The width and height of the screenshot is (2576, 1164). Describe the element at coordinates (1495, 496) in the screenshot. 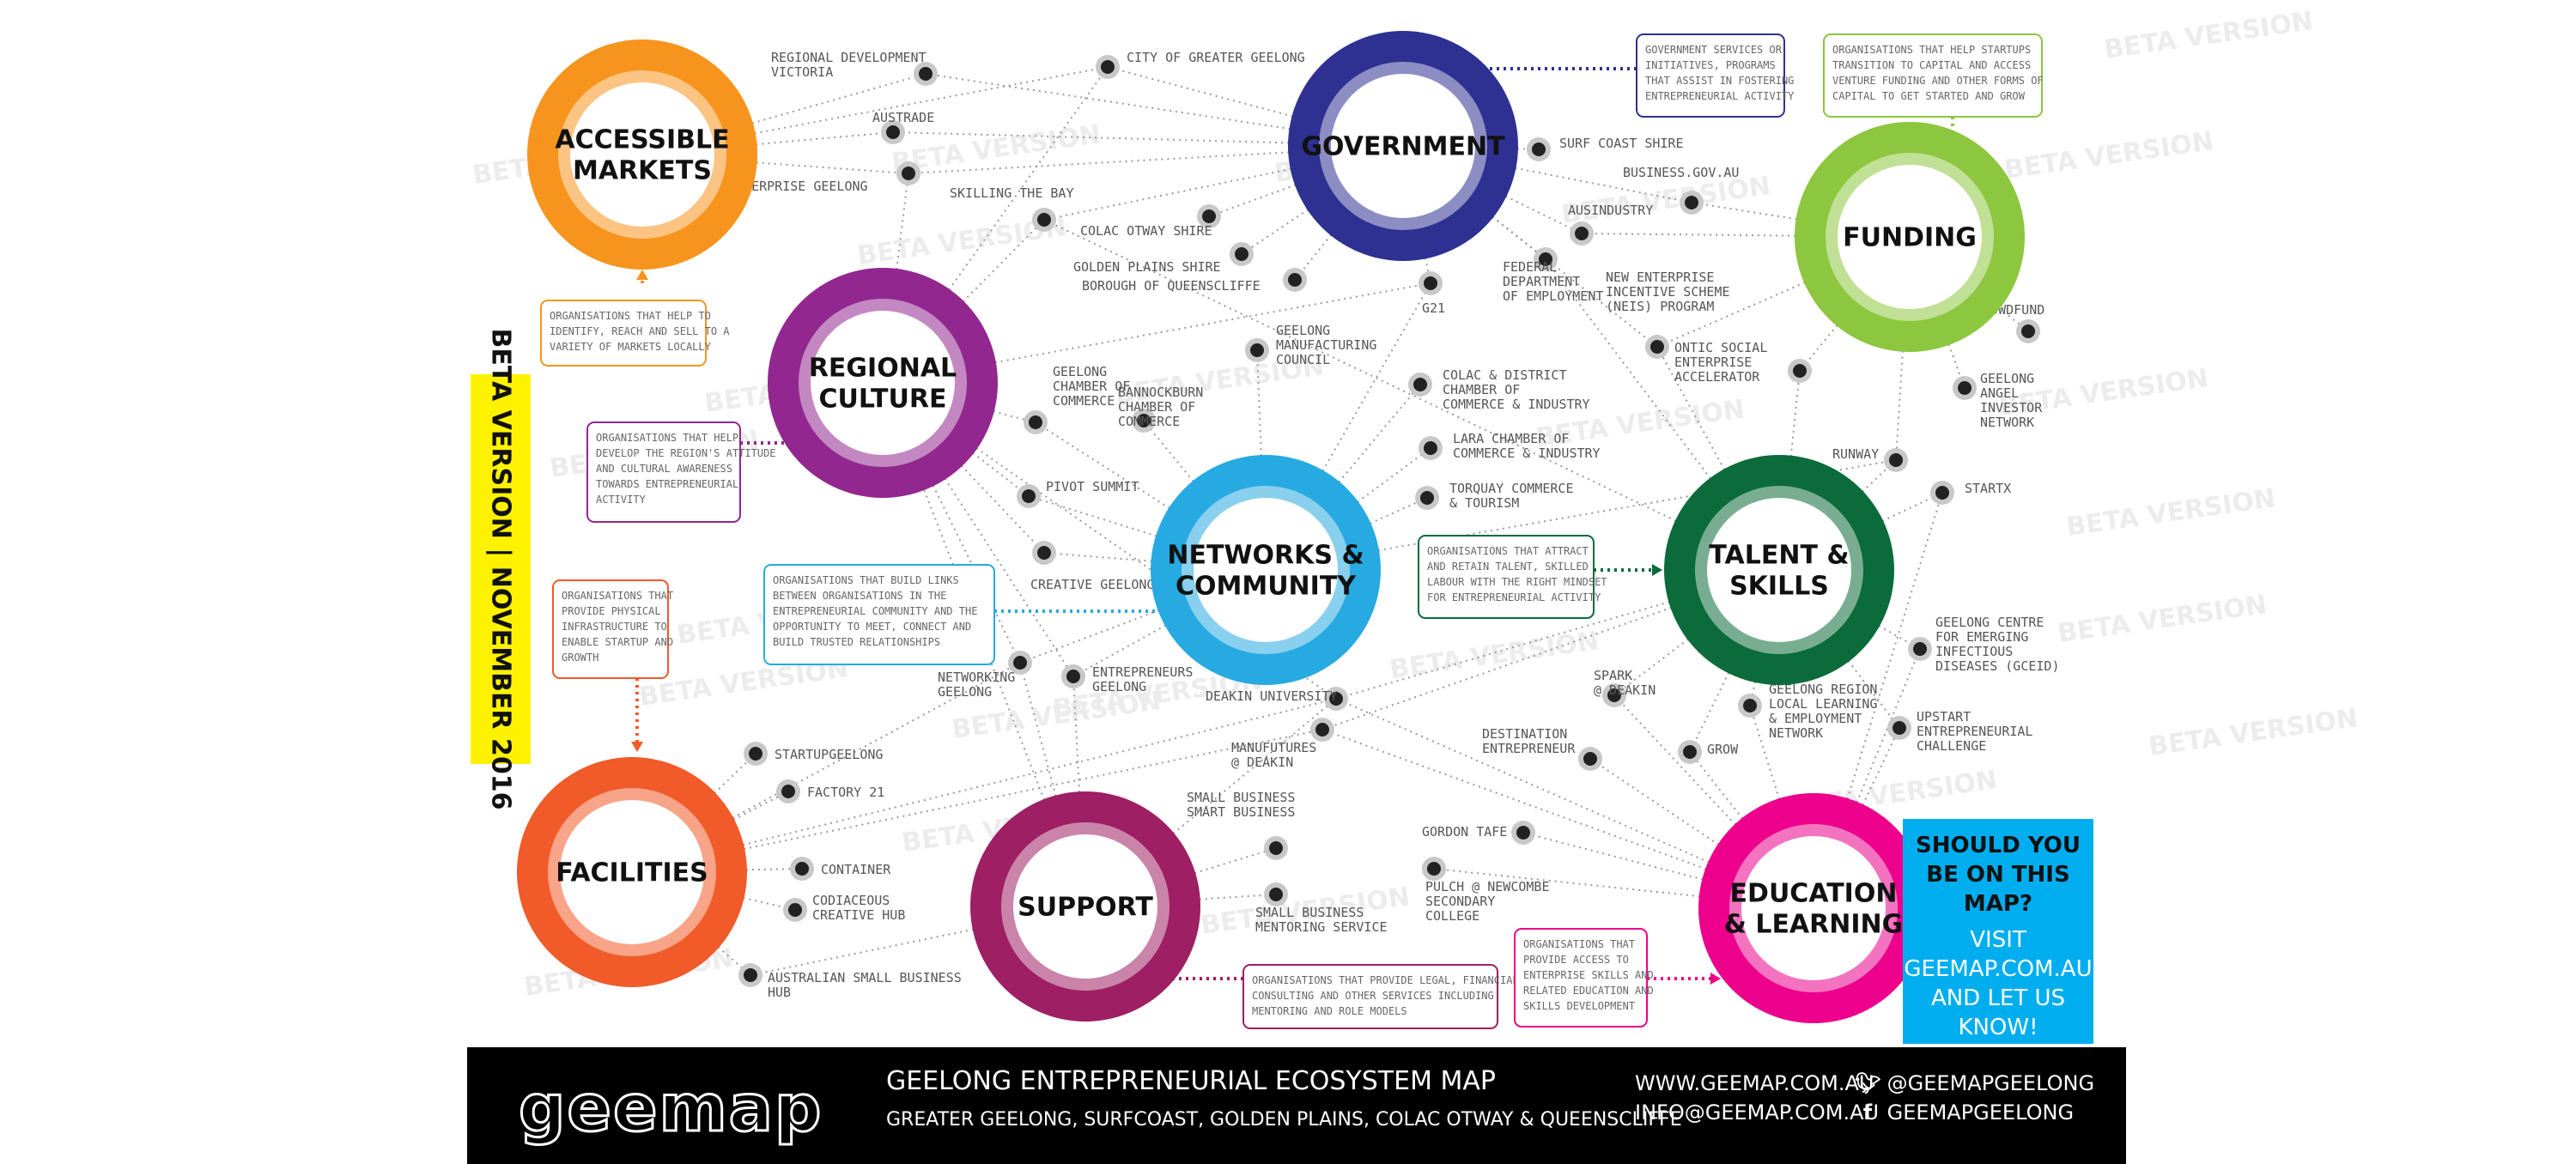

I see `node-torquay-commerce-tourism: TORQUAY COMMERCE& TOURISM` at that location.